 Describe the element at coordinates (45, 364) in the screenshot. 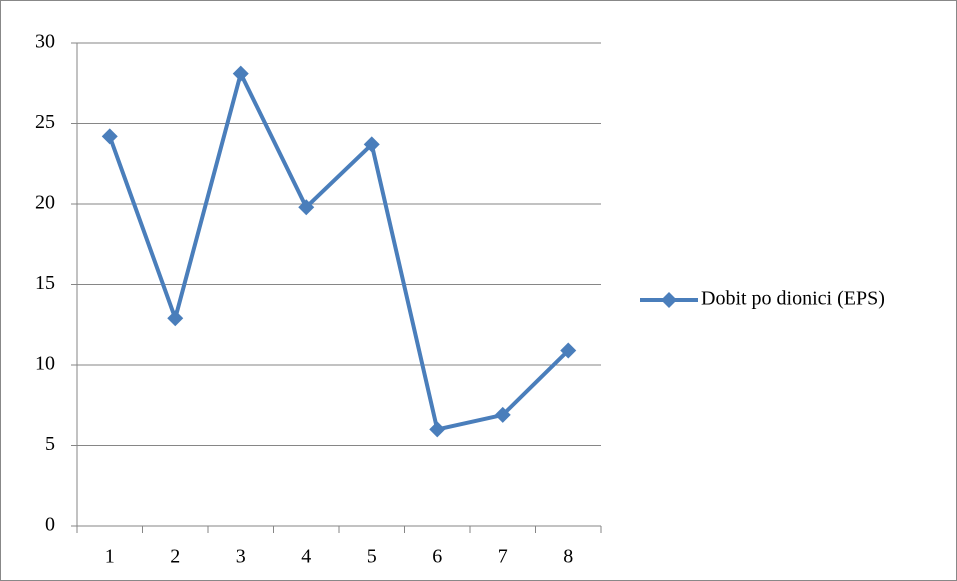

I see `y-tick-label: 10` at that location.